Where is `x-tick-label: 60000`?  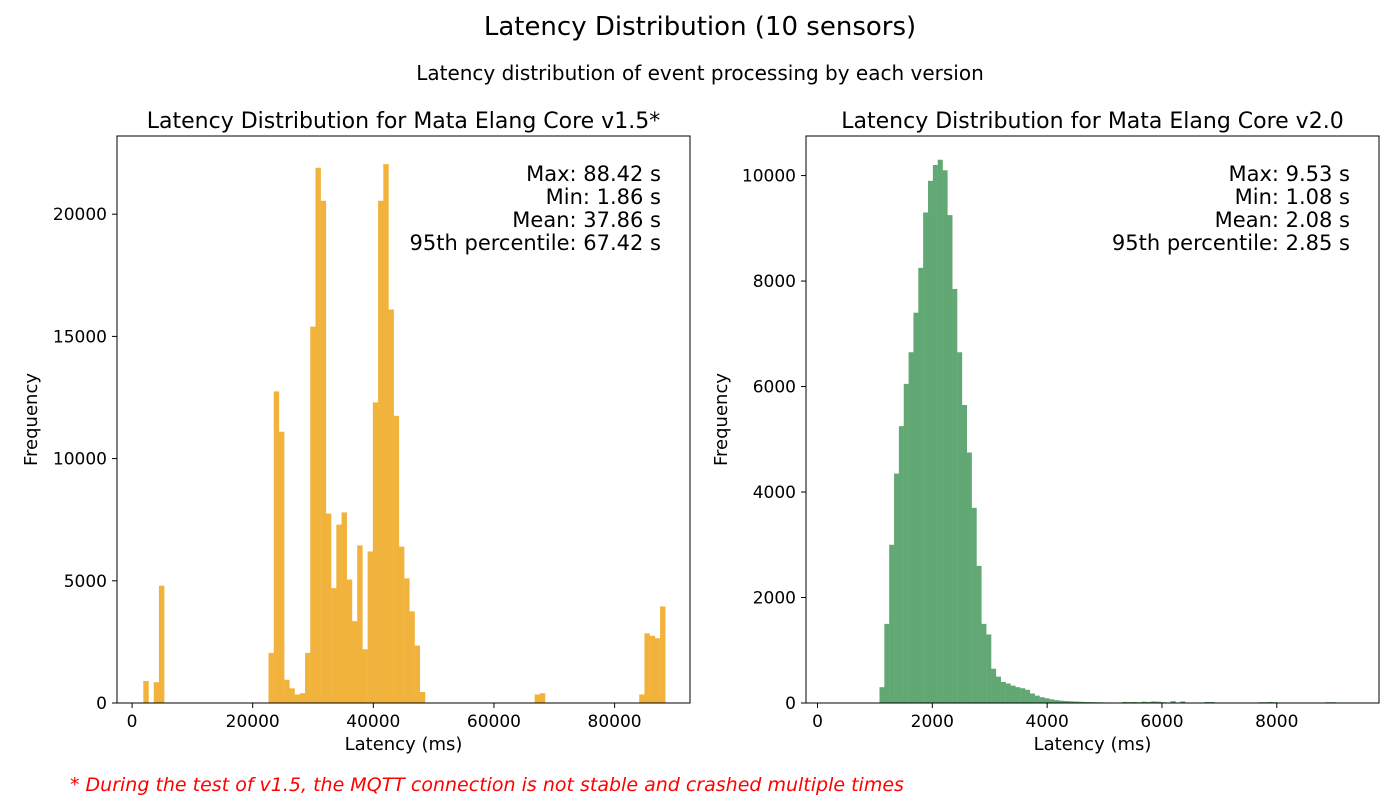
x-tick-label: 60000 is located at coordinates (494, 722).